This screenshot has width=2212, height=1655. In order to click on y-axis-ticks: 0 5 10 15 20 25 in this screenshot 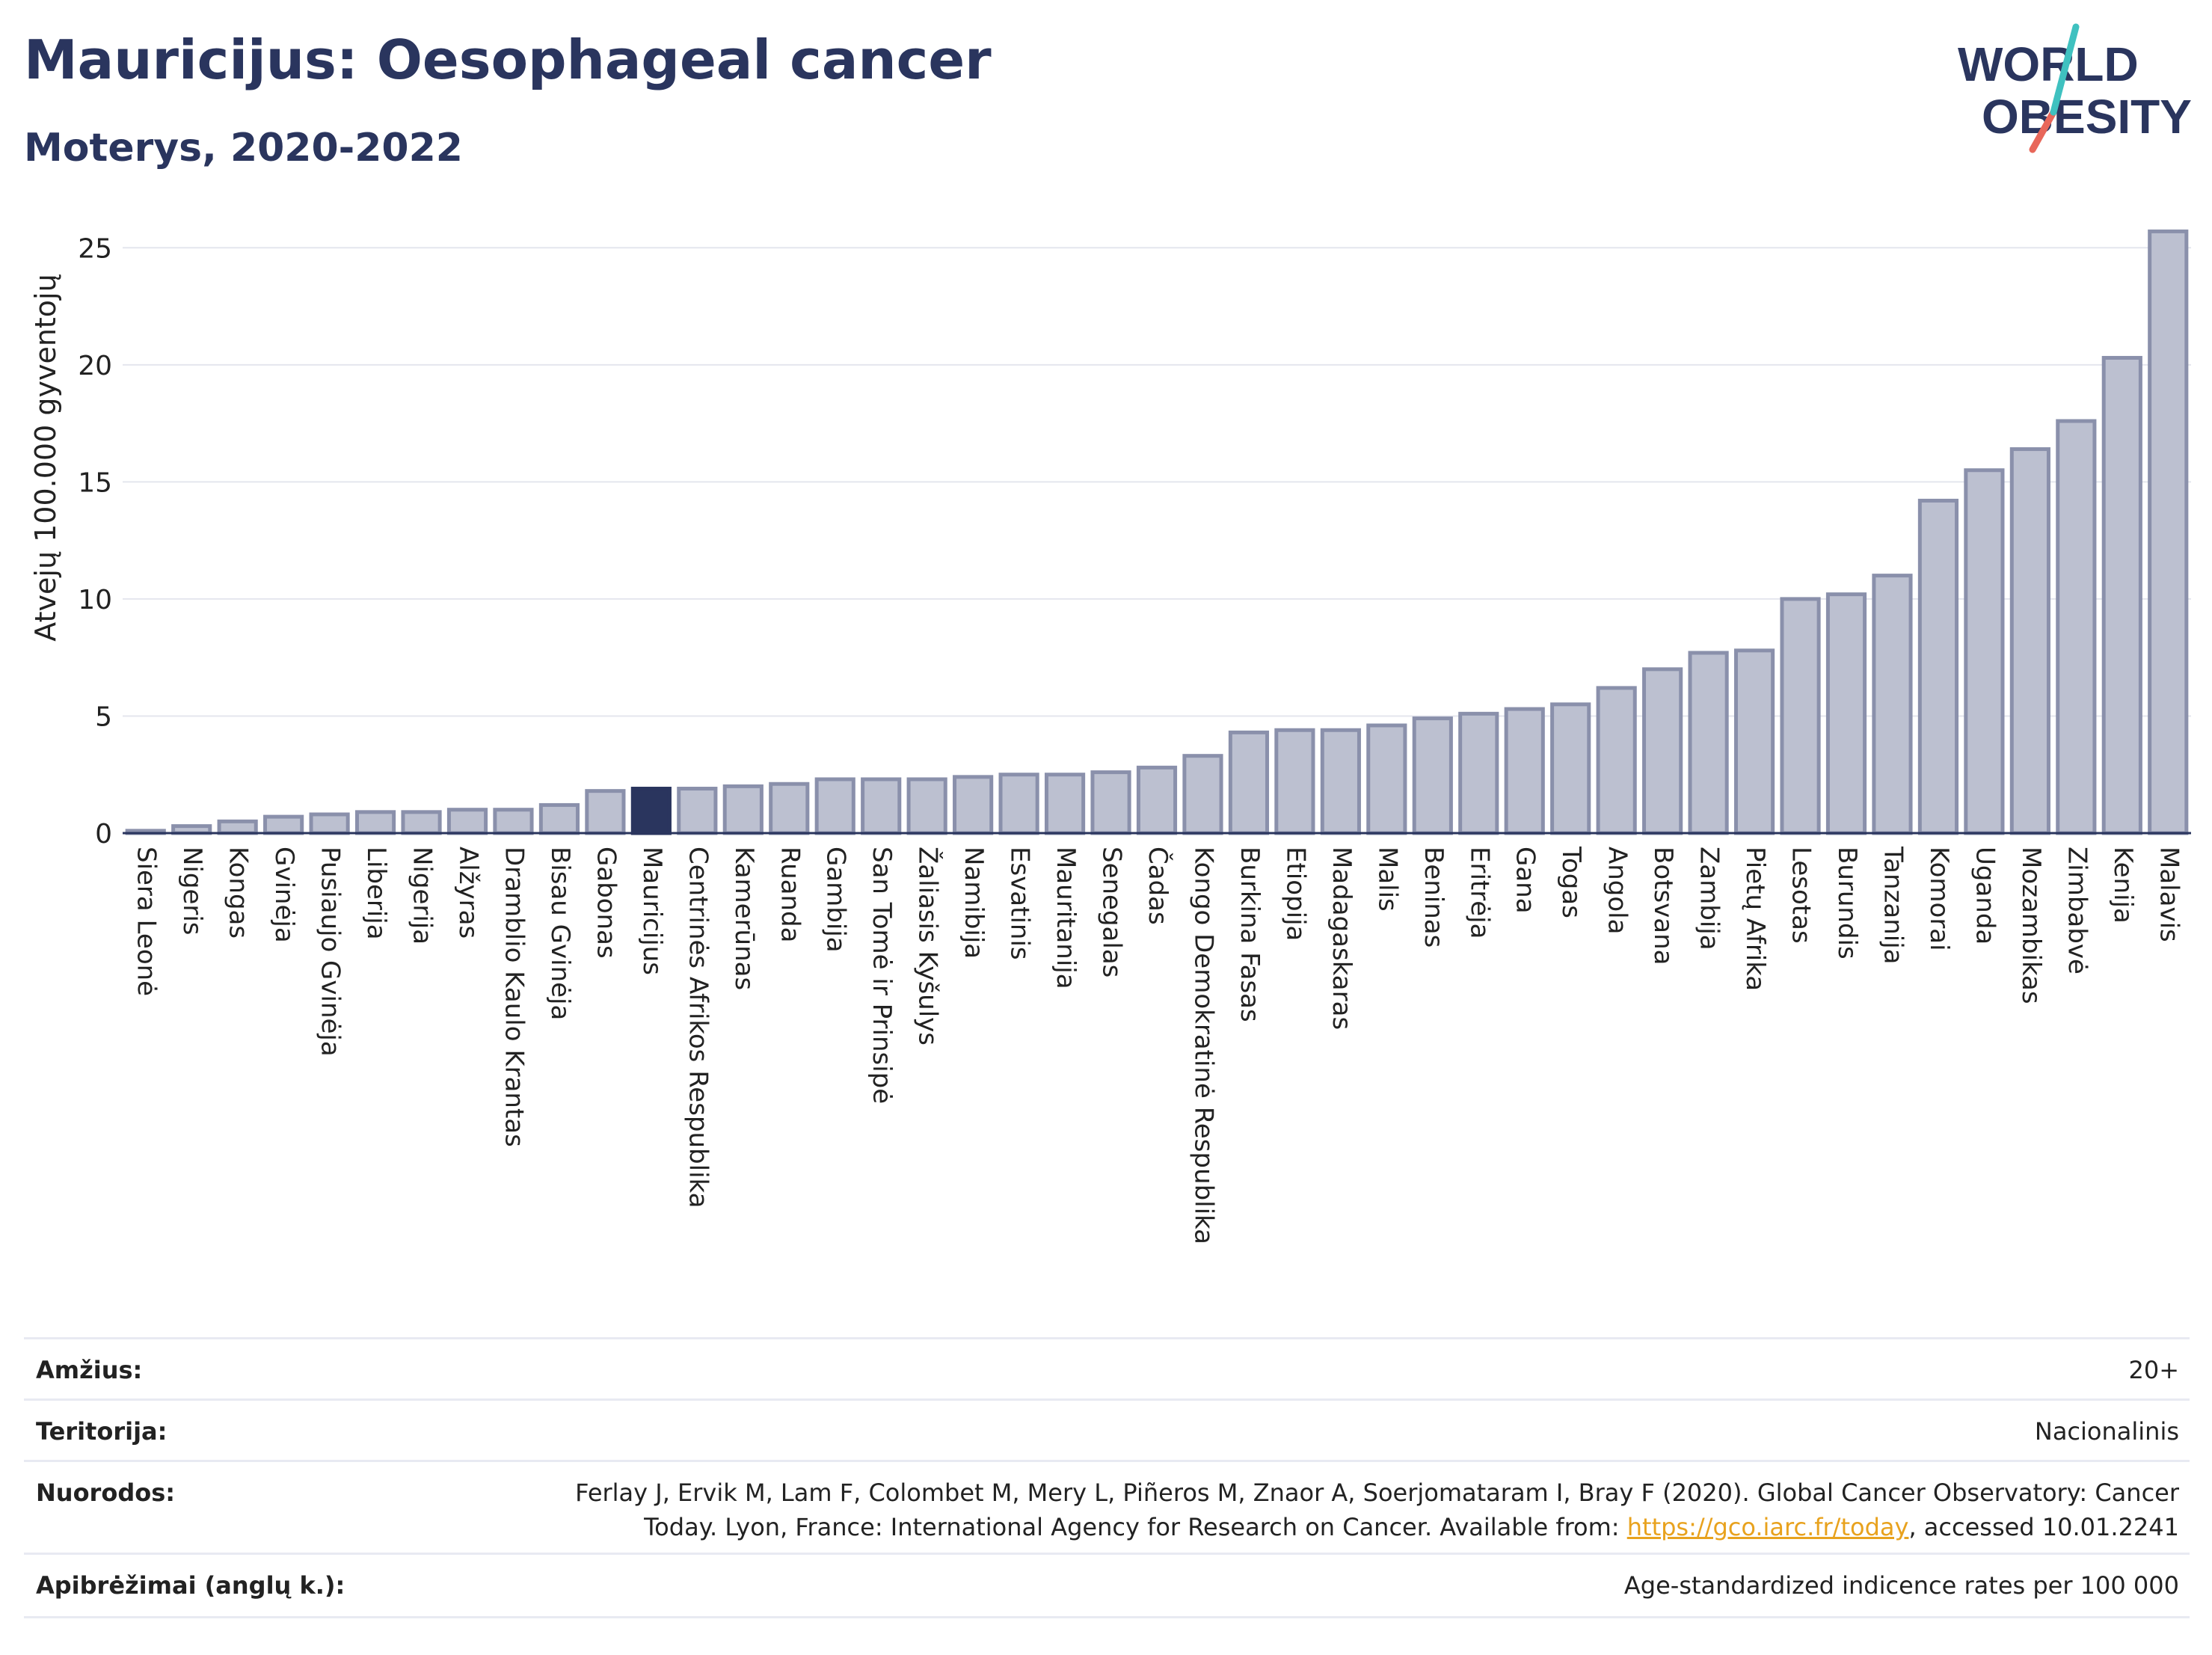, I will do `click(95, 541)`.